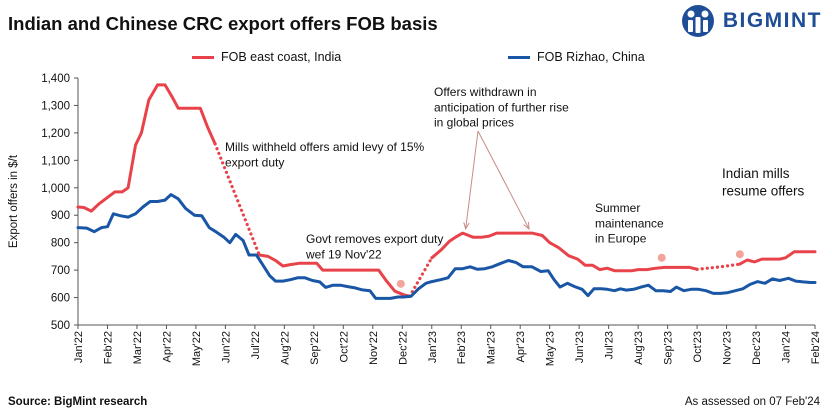 The image size is (832, 417). I want to click on x-tick-label: Dec'23, so click(757, 348).